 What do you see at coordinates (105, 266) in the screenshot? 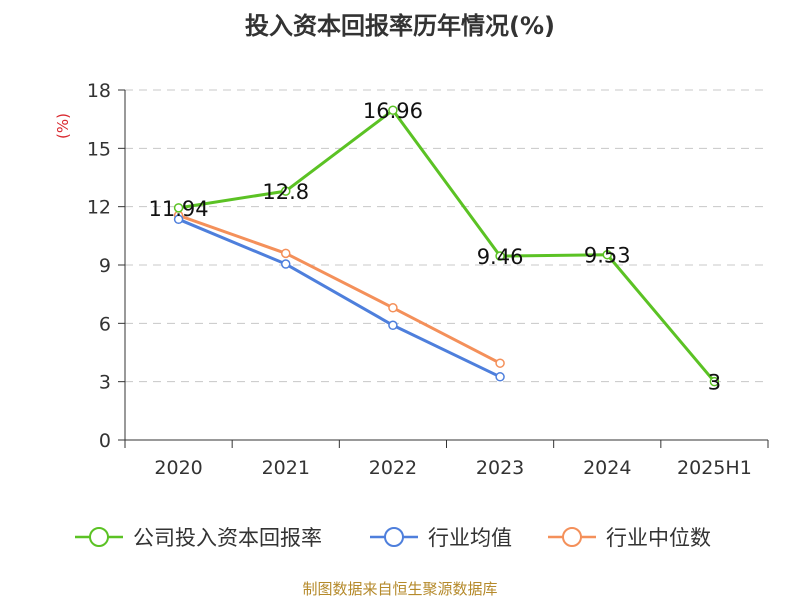
I see `y-tick-label-9: 9` at bounding box center [105, 266].